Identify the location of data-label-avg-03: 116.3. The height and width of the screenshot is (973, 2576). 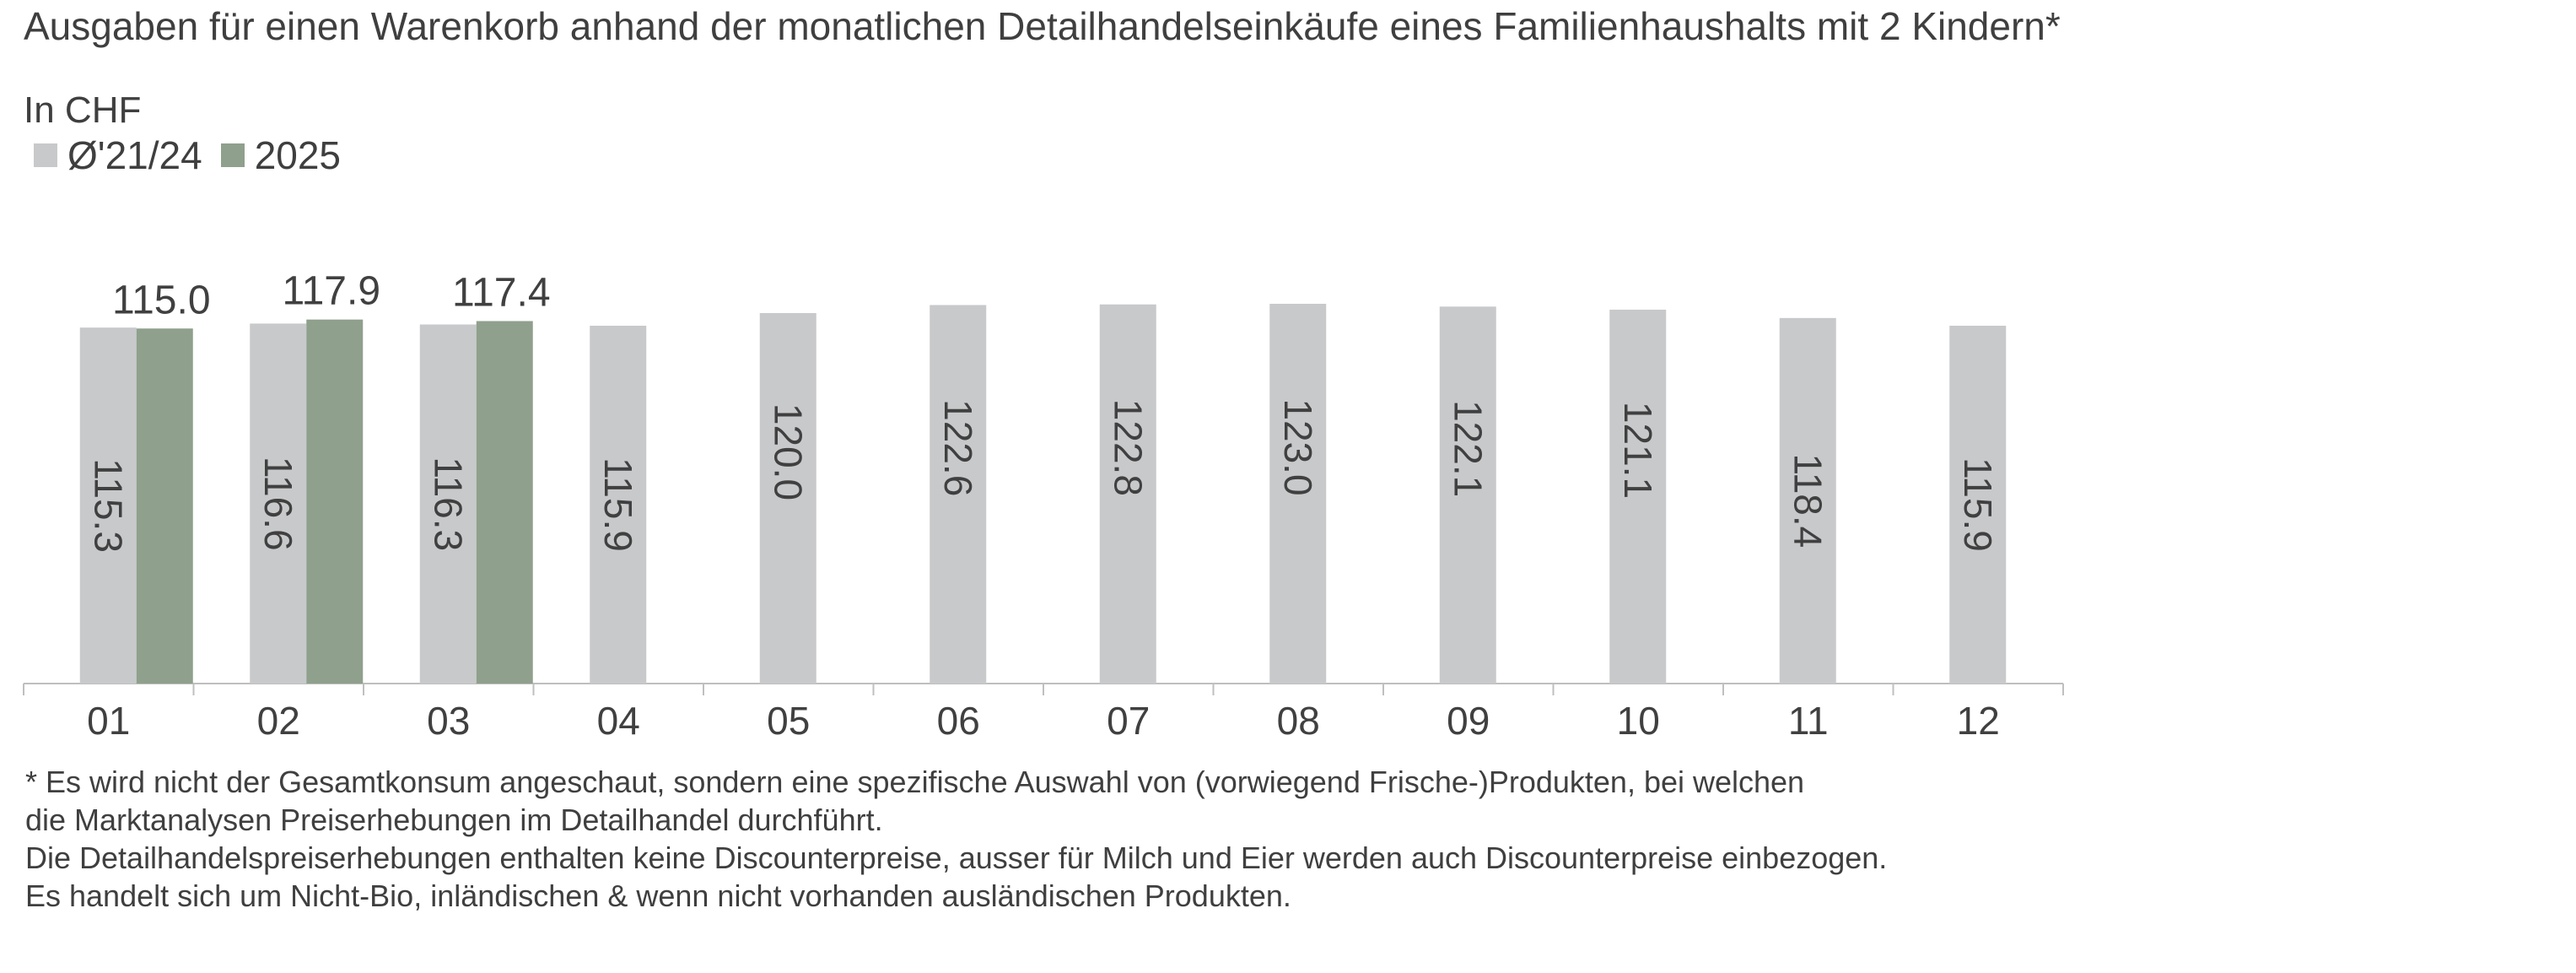
(448, 504).